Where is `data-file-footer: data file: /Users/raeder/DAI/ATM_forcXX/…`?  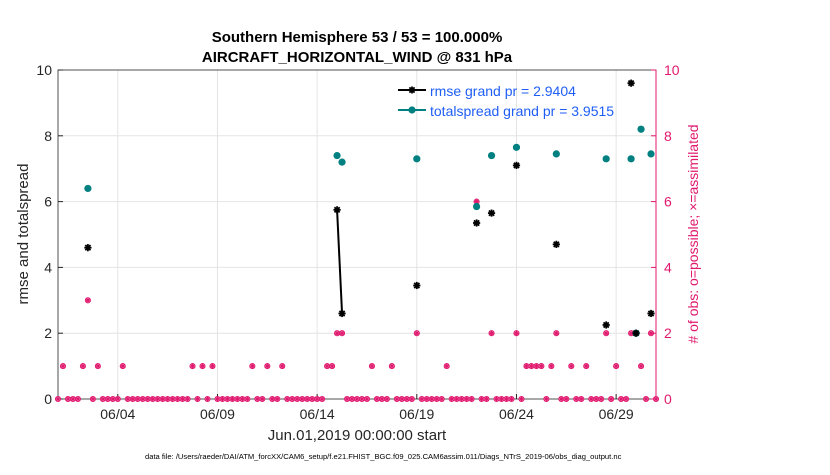 data-file-footer: data file: /Users/raeder/DAI/ATM_forcXX/… is located at coordinates (383, 456).